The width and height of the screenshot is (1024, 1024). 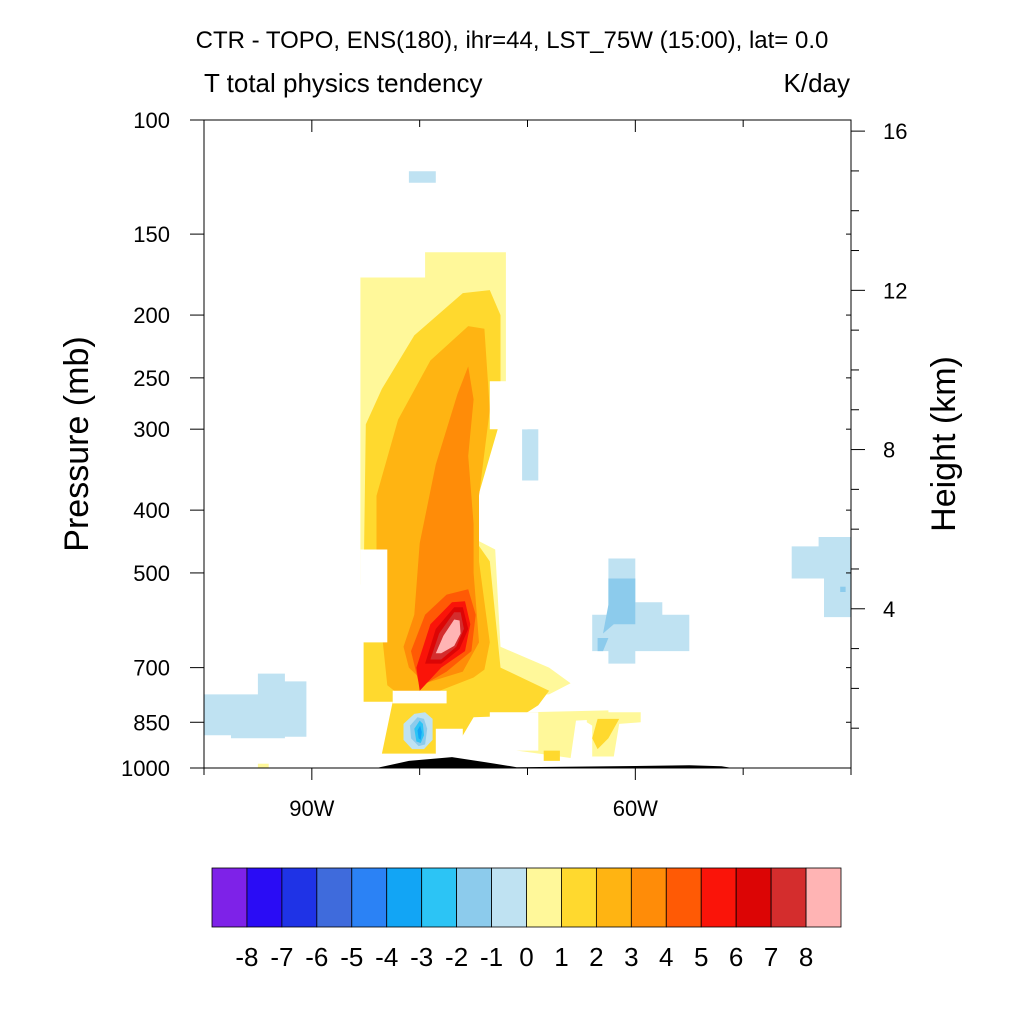 I want to click on y-tick-label: 1000, so click(x=145, y=768).